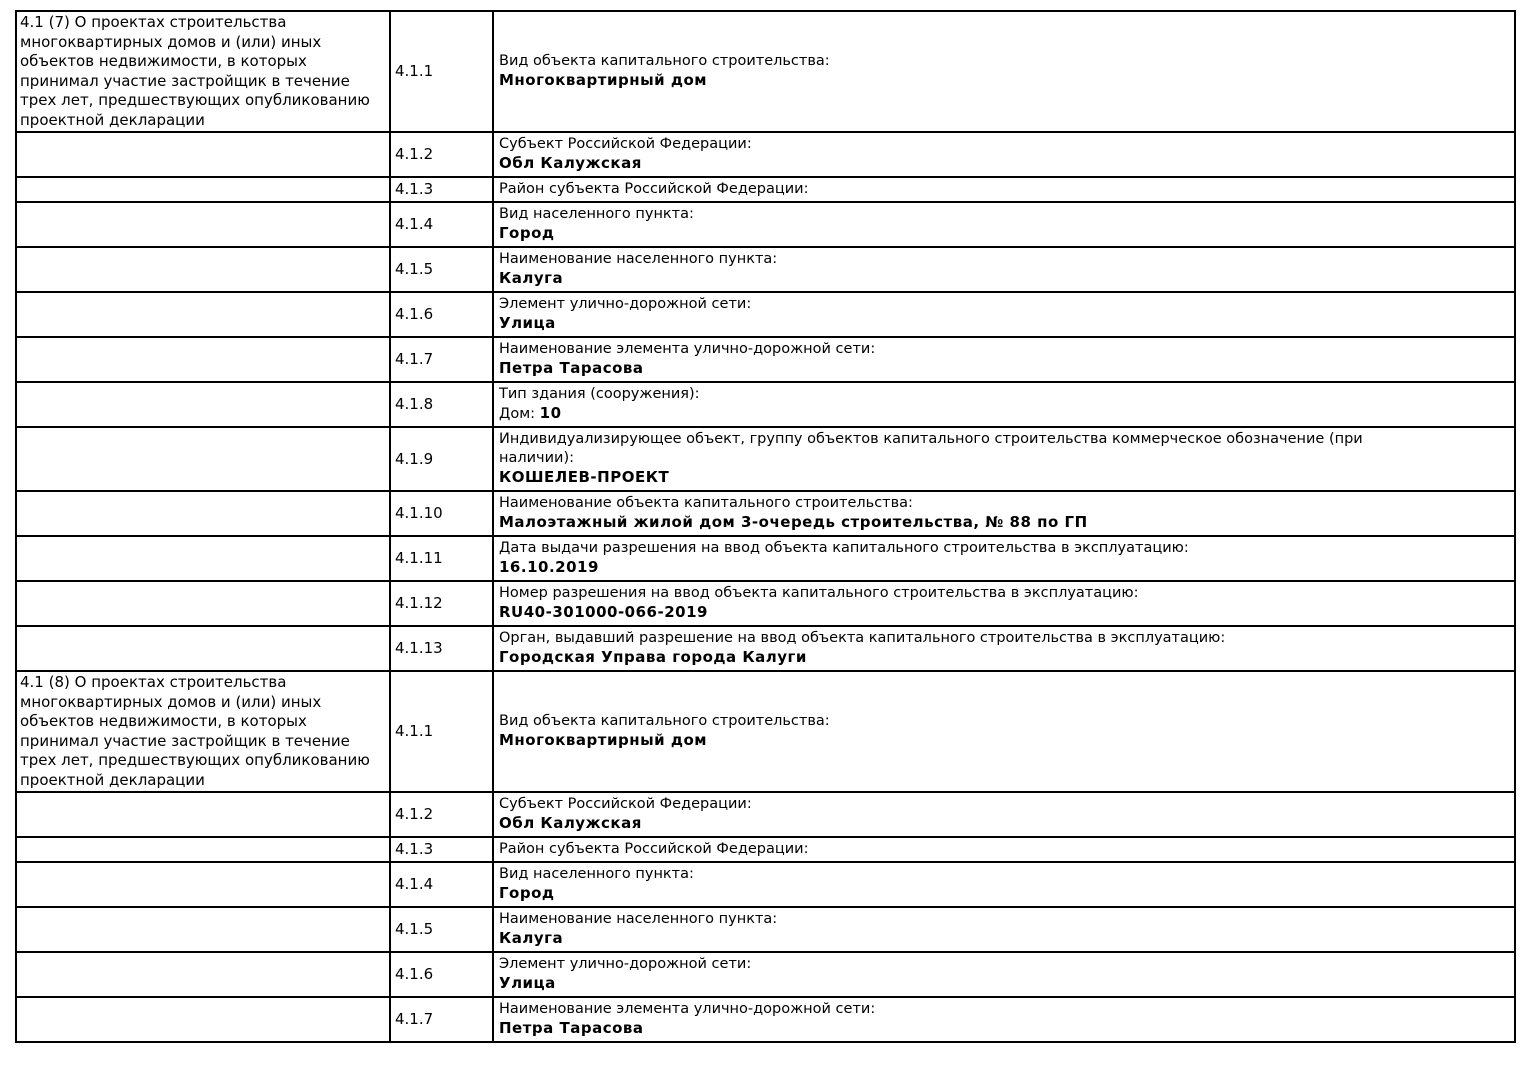 This screenshot has width=1529, height=1080. I want to click on field-value: КОШЕЛЕВ-ПРОЕКТ, so click(584, 477).